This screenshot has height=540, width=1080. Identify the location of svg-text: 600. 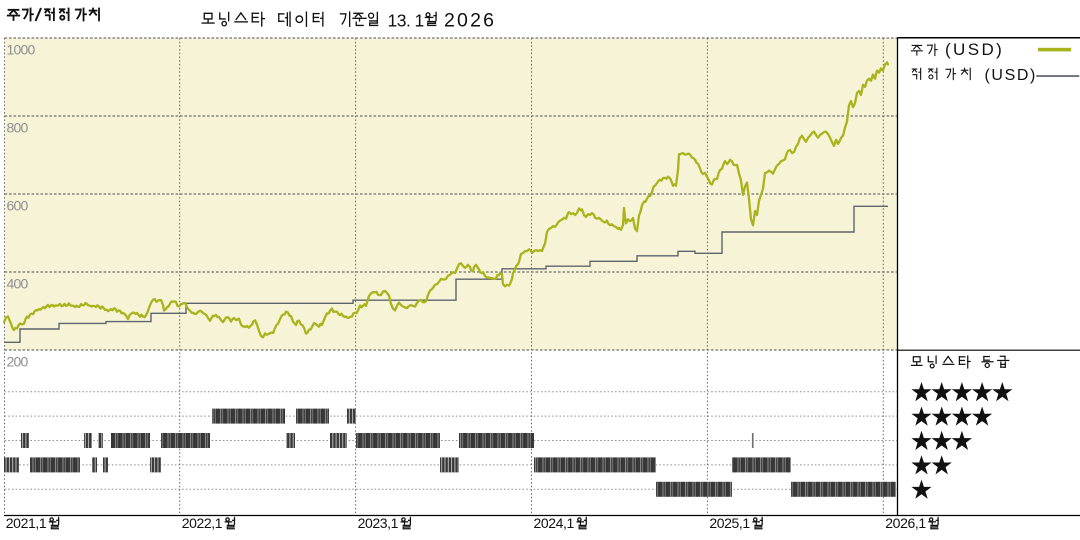
(18, 206).